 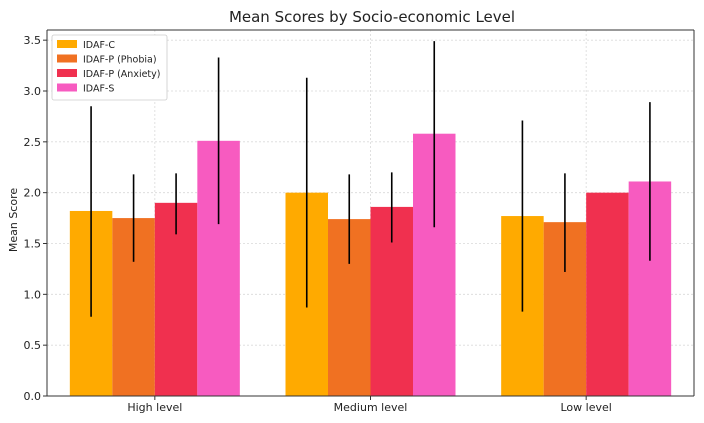 I want to click on y-tick-label: 3.5, so click(x=33, y=40).